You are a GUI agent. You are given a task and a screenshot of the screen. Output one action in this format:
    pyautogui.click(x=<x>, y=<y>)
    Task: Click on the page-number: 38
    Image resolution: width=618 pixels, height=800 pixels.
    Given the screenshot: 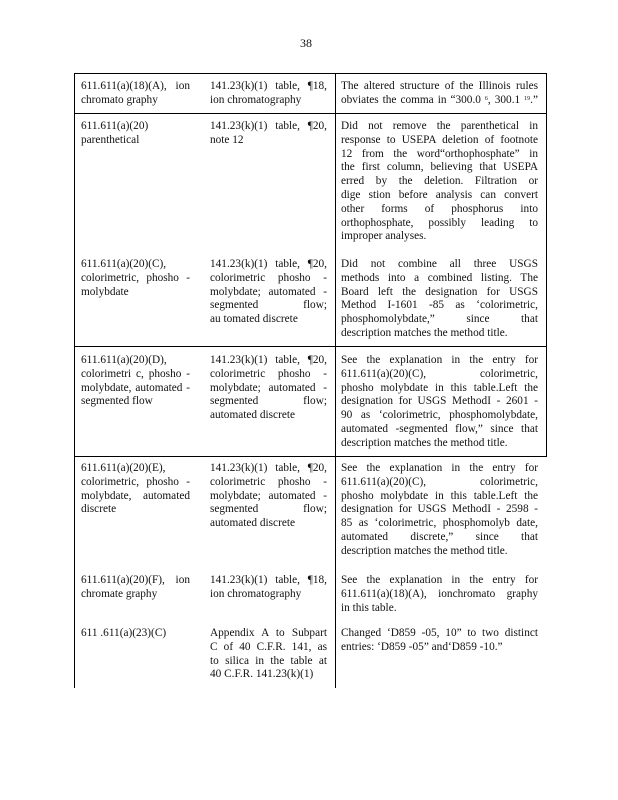 What is the action you would take?
    pyautogui.click(x=306, y=43)
    